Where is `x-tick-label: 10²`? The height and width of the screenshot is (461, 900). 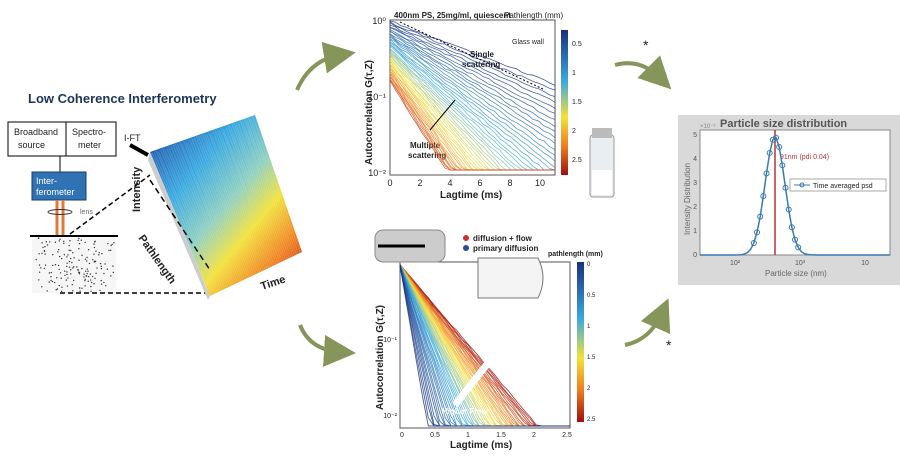
x-tick-label: 10² is located at coordinates (735, 263).